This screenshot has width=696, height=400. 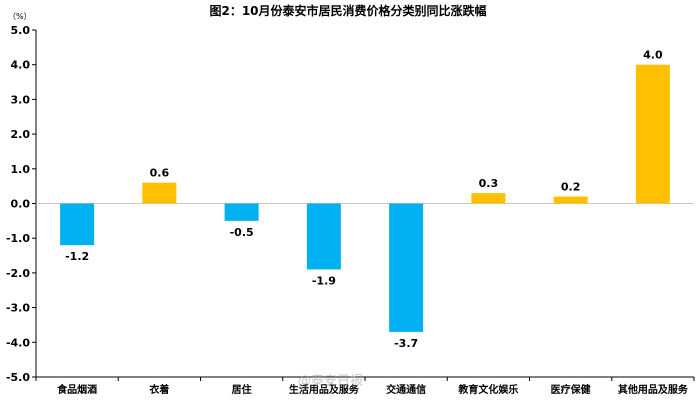 I want to click on y-tick-label: 5.0, so click(x=21, y=30).